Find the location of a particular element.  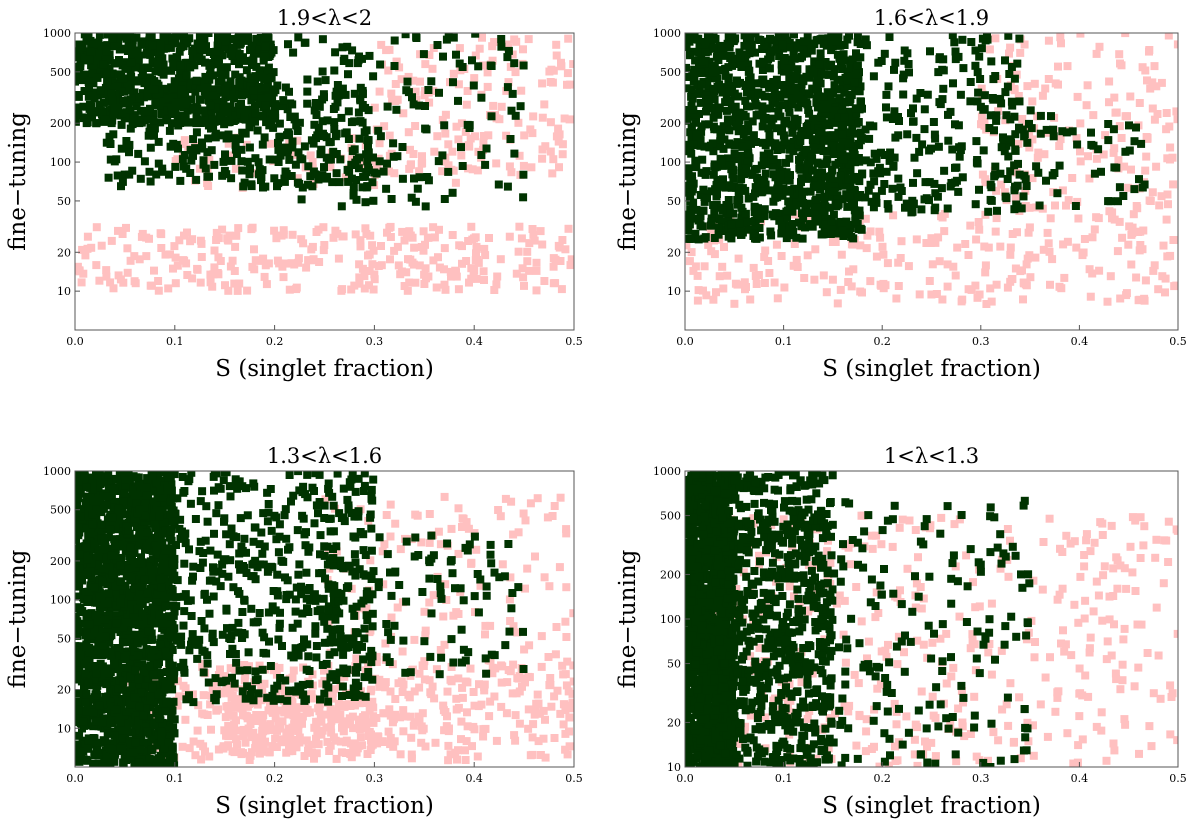

y-tick-label: 20 is located at coordinates (674, 252).